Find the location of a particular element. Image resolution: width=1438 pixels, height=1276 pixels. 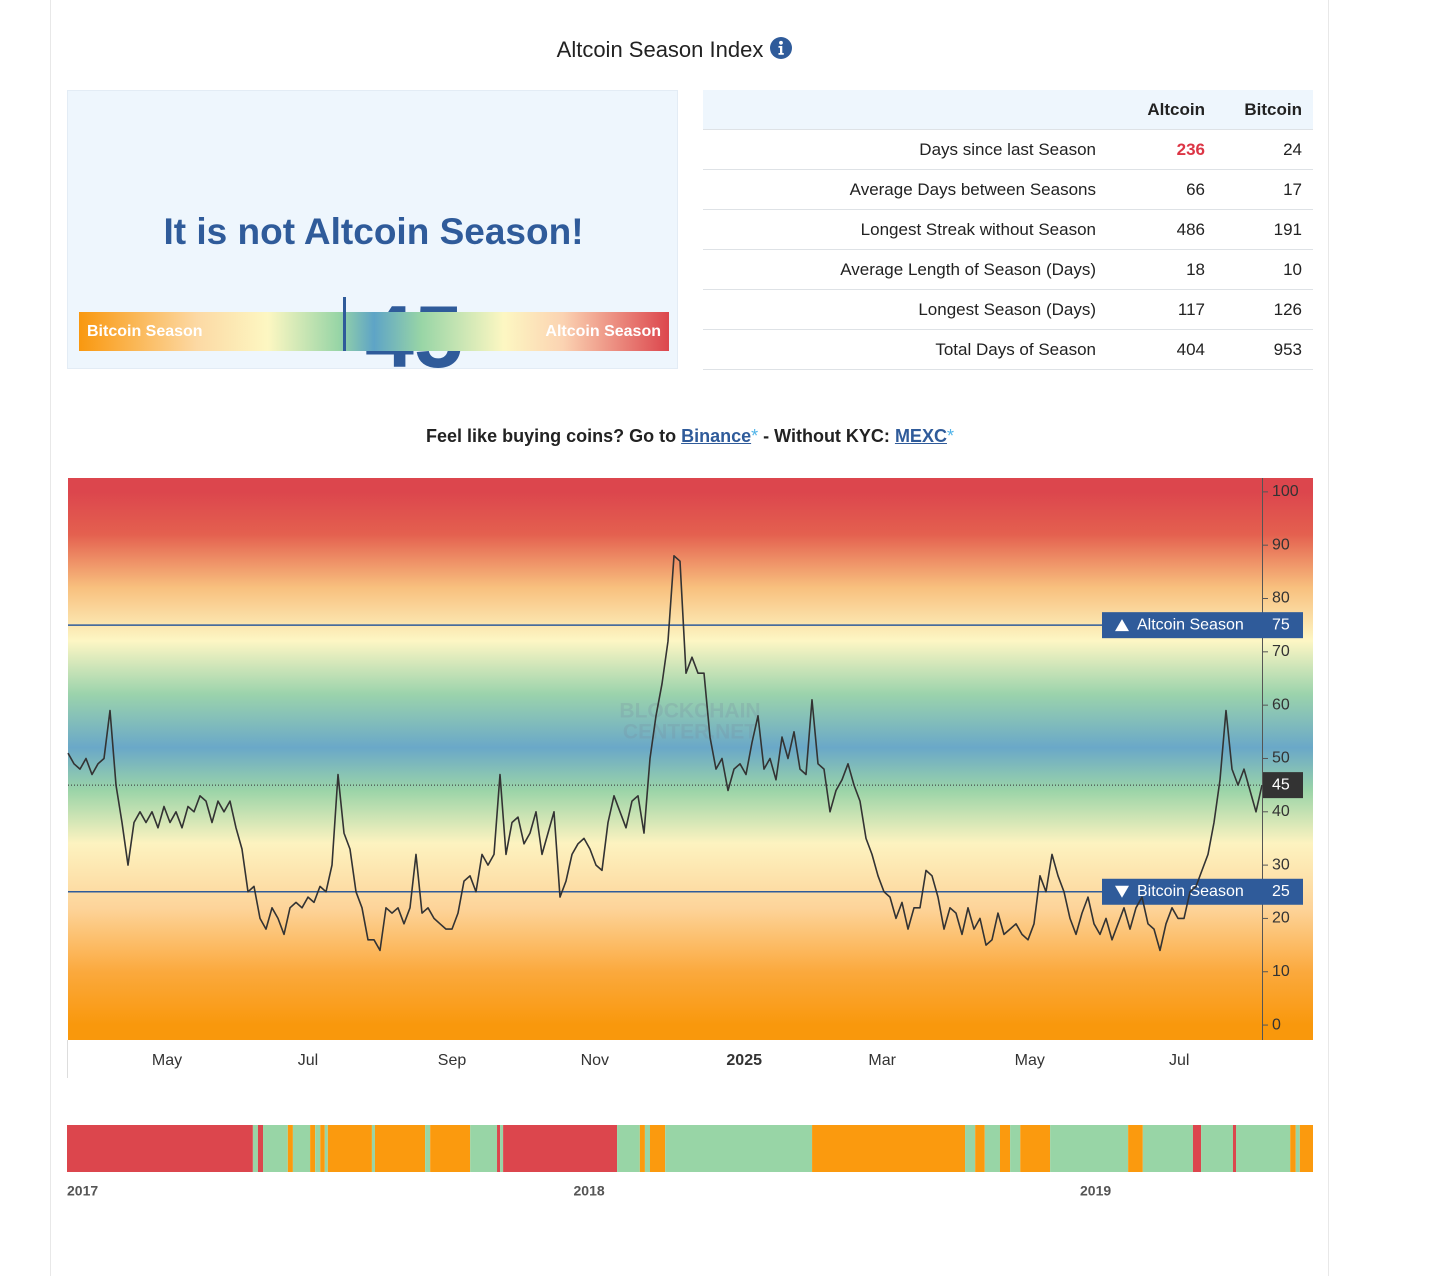

table-value: 18 is located at coordinates (1162, 269).